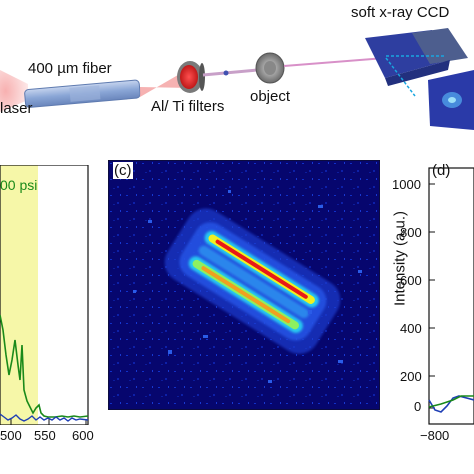 Image resolution: width=474 pixels, height=474 pixels. I want to click on object-holder, so click(270, 68).